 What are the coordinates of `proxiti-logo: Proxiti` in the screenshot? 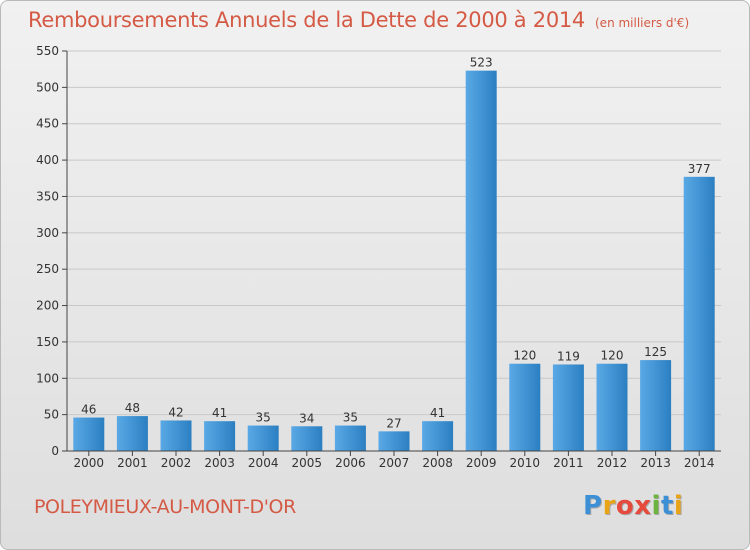 It's located at (633, 506).